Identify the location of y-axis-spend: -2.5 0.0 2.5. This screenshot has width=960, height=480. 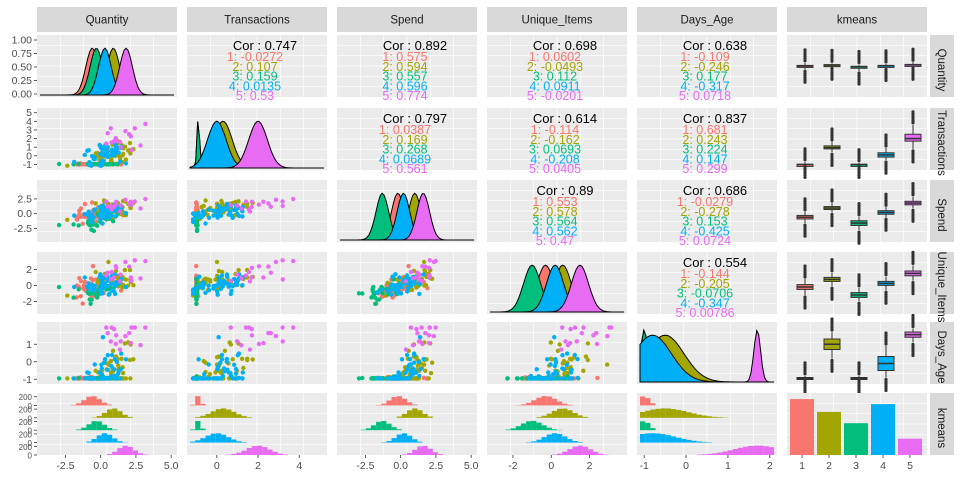
(25, 214).